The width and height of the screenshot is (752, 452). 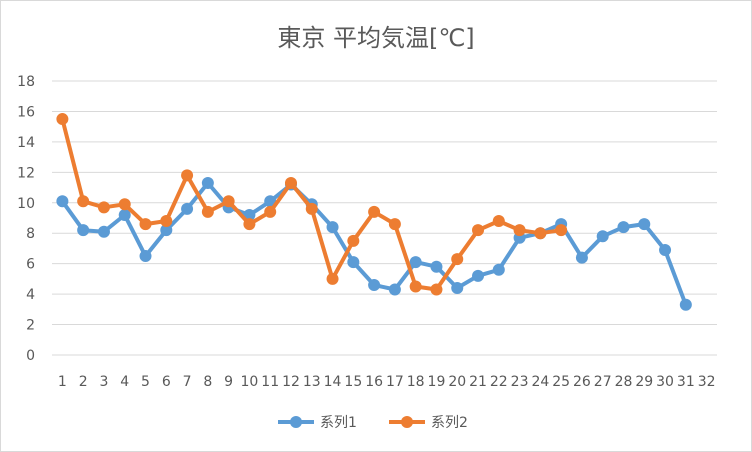 I want to click on x-tick-label: 17, so click(x=395, y=382).